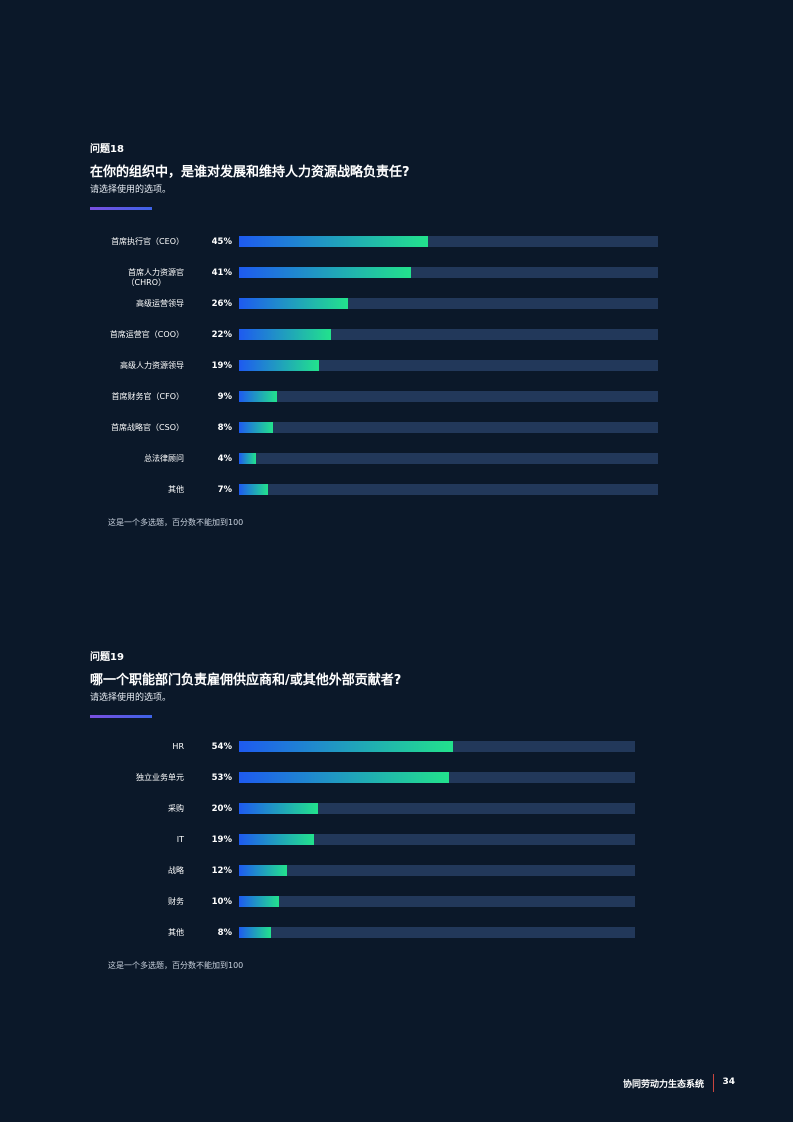 Image resolution: width=793 pixels, height=1122 pixels. Describe the element at coordinates (176, 870) in the screenshot. I see `category-label-line: 战略` at that location.